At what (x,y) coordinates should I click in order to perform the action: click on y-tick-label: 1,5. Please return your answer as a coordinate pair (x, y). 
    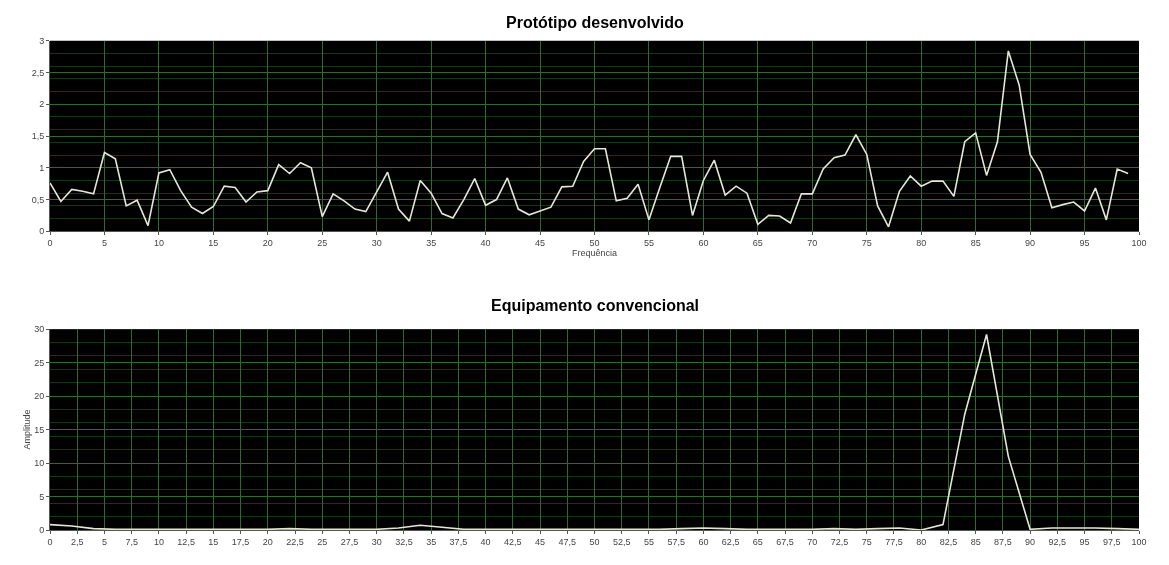
    Looking at the image, I should click on (38, 136).